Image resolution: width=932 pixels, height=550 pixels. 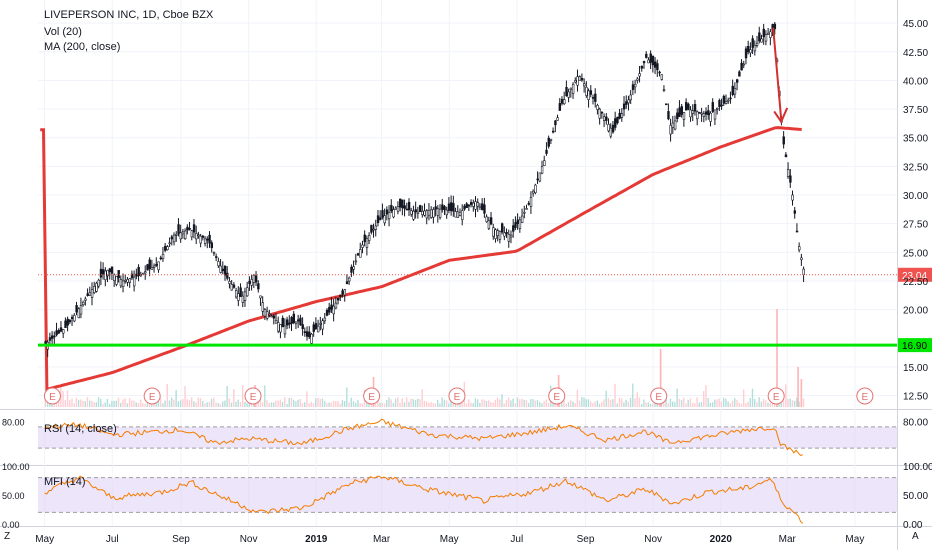 I want to click on y-tick-label: 42.50, so click(x=915, y=53).